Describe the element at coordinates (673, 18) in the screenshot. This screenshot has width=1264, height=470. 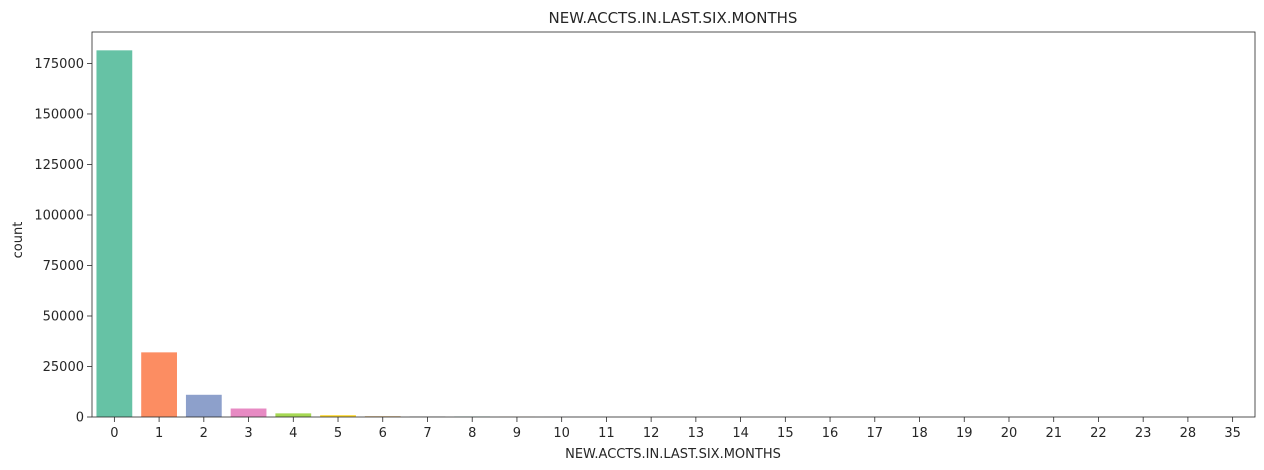
I see `chart-title: NEW.ACCTS.IN.LAST.SIX.MONTHS` at that location.